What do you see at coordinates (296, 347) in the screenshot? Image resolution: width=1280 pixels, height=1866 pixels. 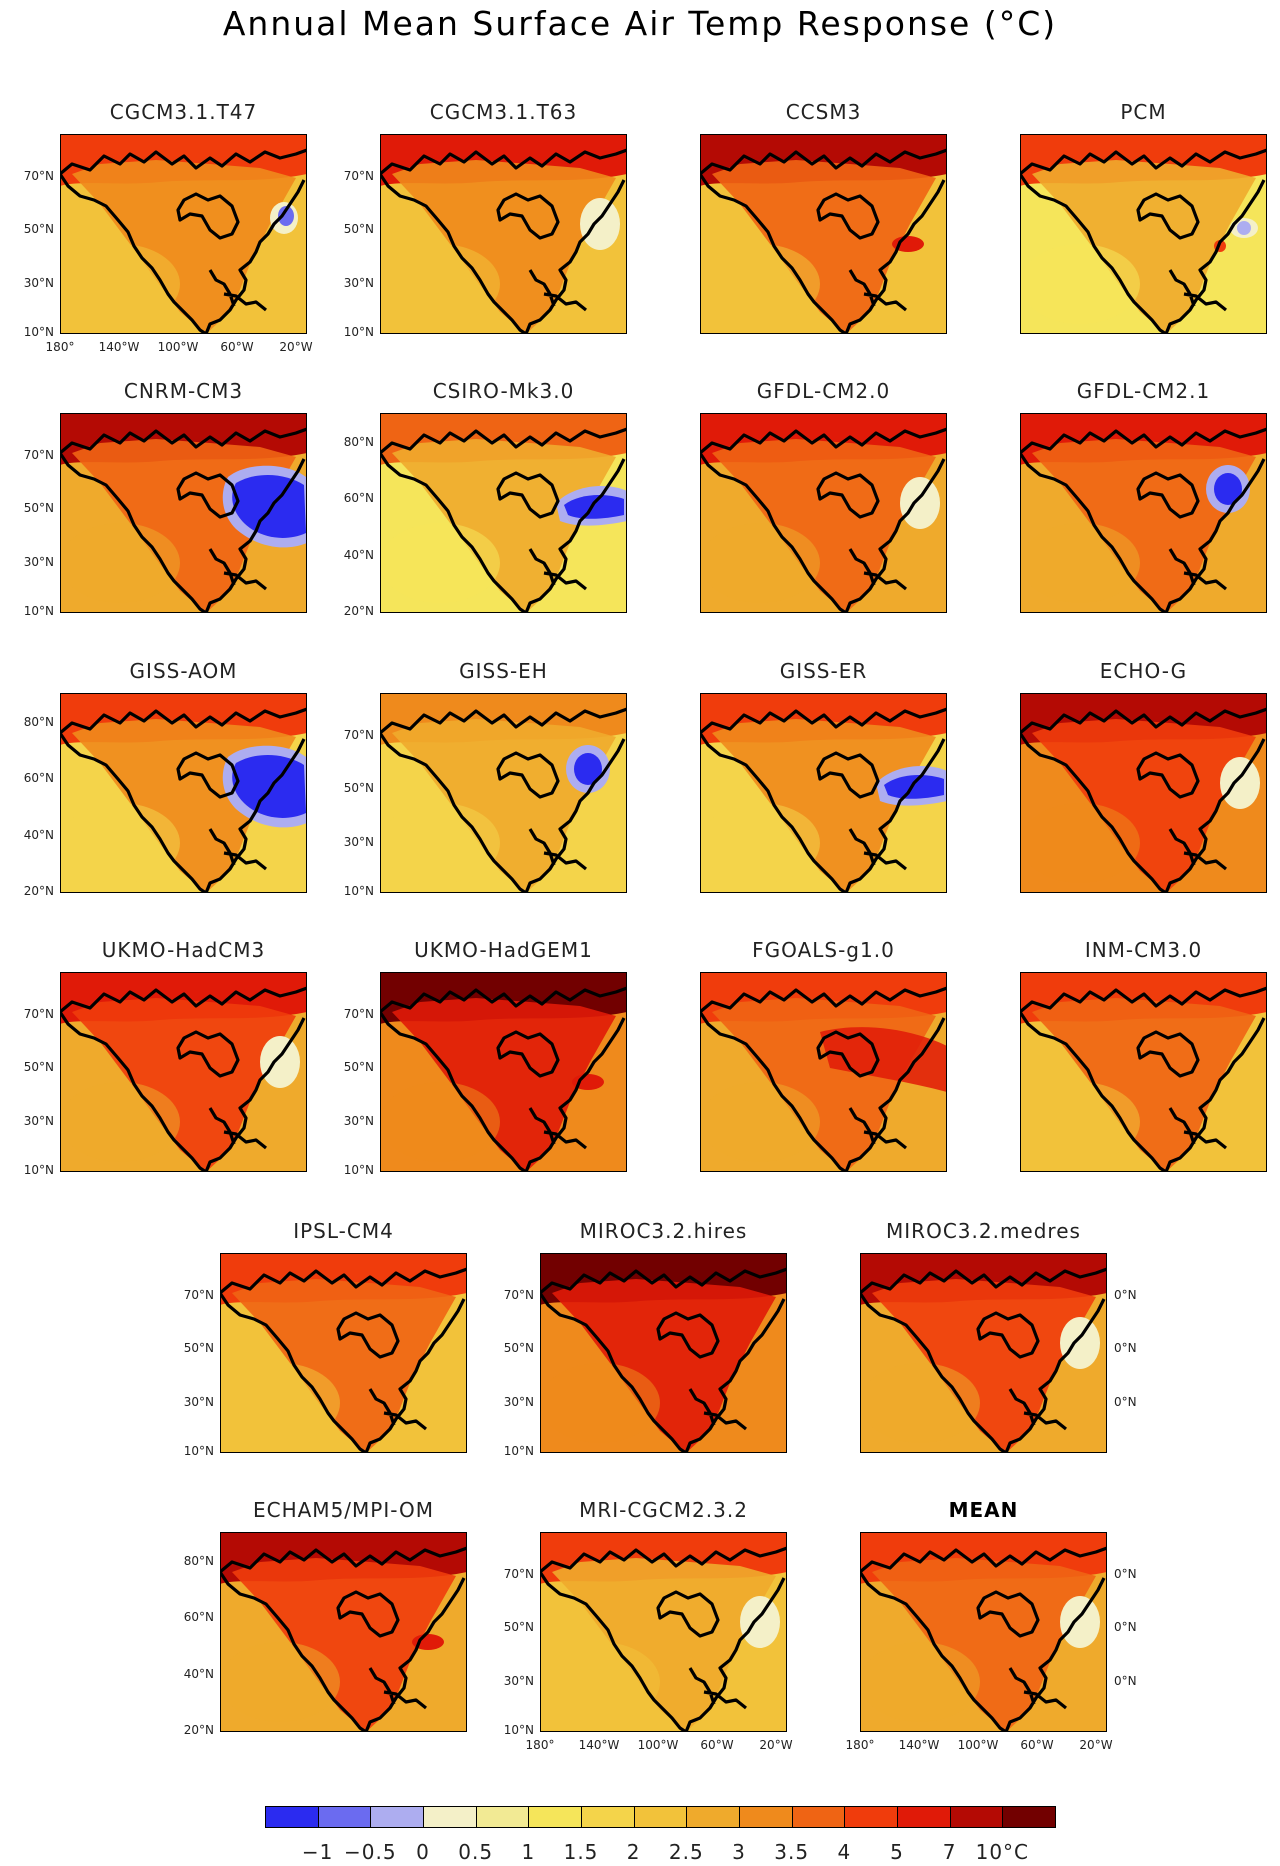 I see `longitude-label: 20°W` at bounding box center [296, 347].